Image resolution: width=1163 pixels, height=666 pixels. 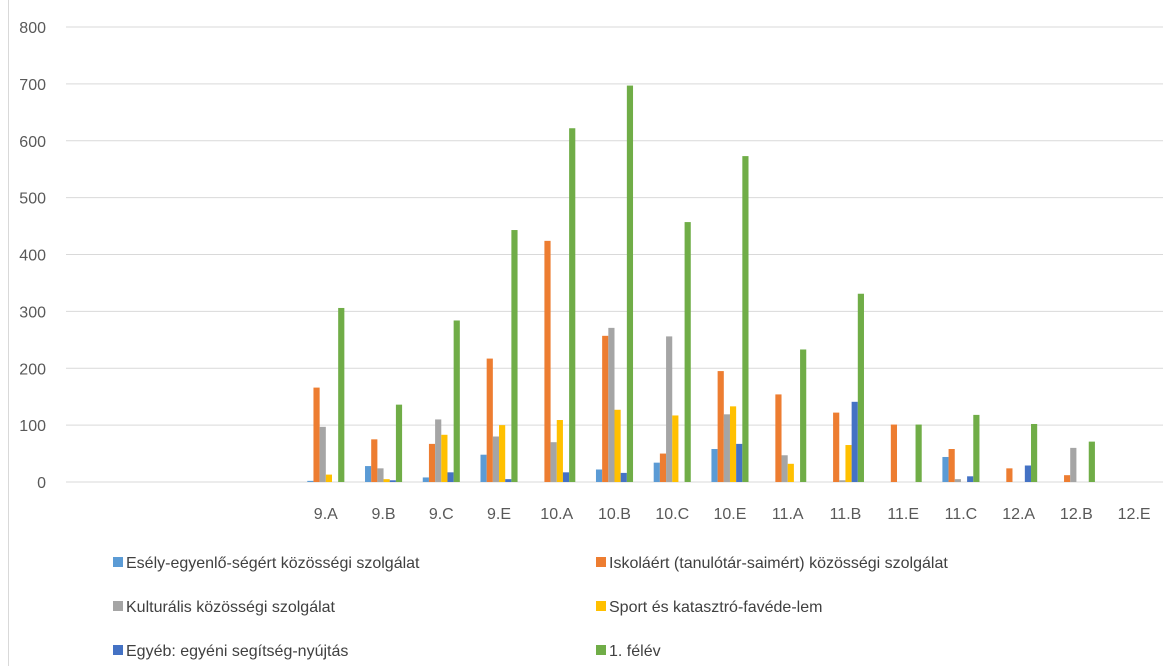 I want to click on x-tick-label: 10.A, so click(x=556, y=514).